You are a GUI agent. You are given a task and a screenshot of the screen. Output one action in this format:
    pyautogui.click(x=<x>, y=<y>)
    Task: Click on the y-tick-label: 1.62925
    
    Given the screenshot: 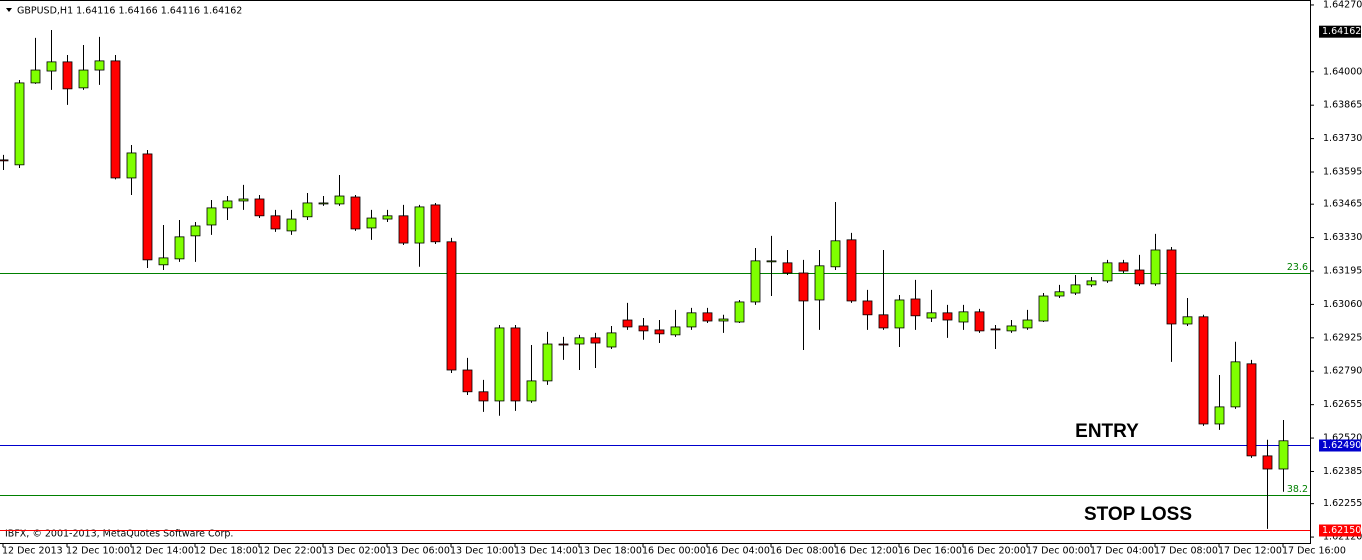 What is the action you would take?
    pyautogui.click(x=1342, y=337)
    